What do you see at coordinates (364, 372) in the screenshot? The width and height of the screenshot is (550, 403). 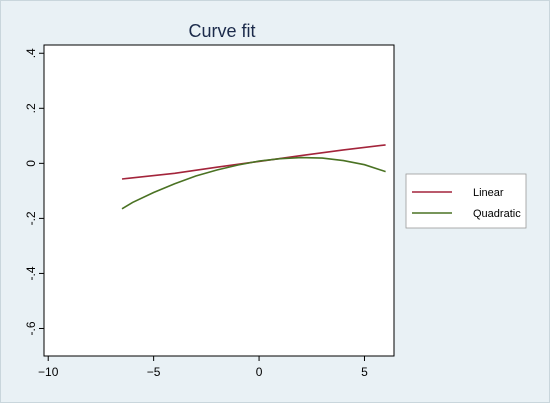 I see `x-tick-label: 5` at bounding box center [364, 372].